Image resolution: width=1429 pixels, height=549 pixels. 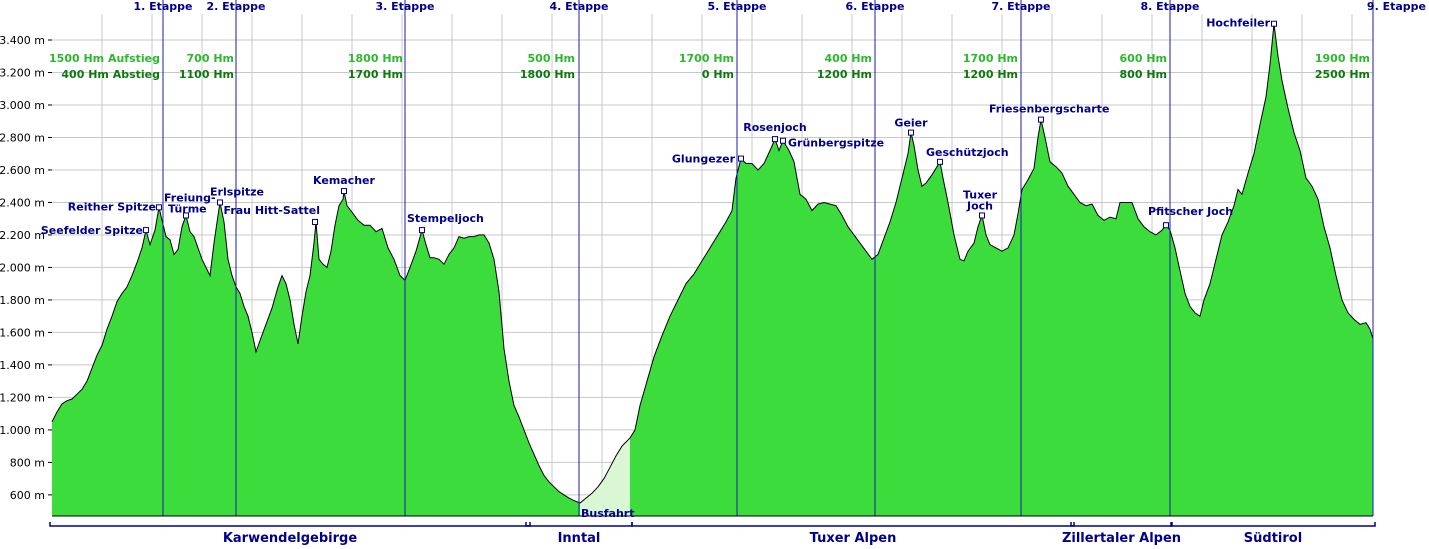 I want to click on stage-label: 1. Etappe, so click(x=162, y=6).